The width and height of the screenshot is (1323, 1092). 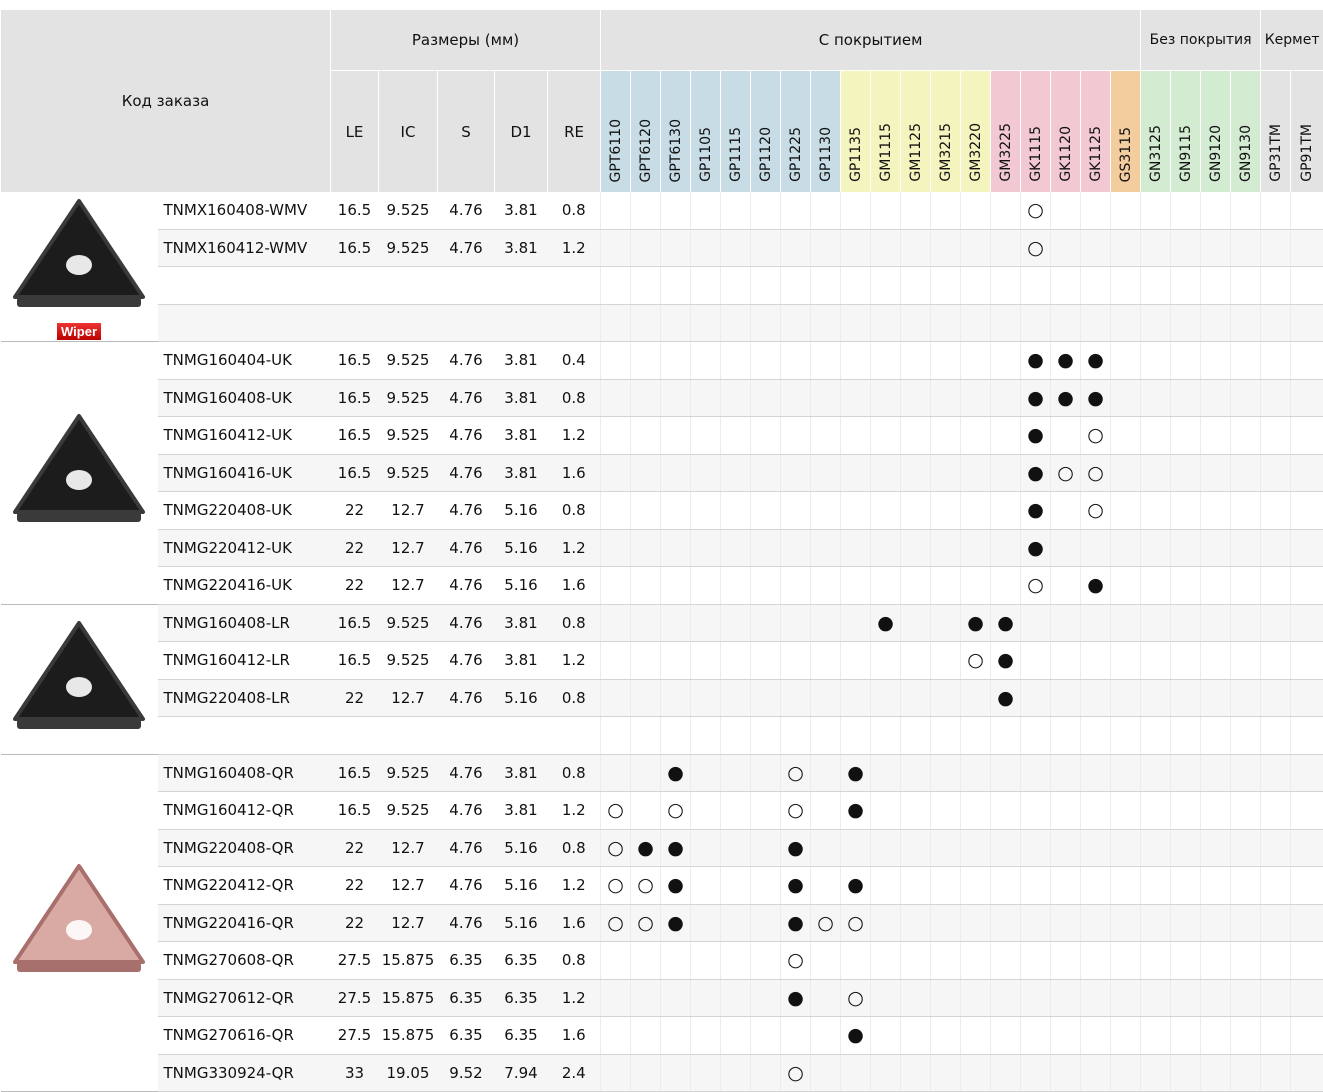 I want to click on dimension: 3.81, so click(x=521, y=773).